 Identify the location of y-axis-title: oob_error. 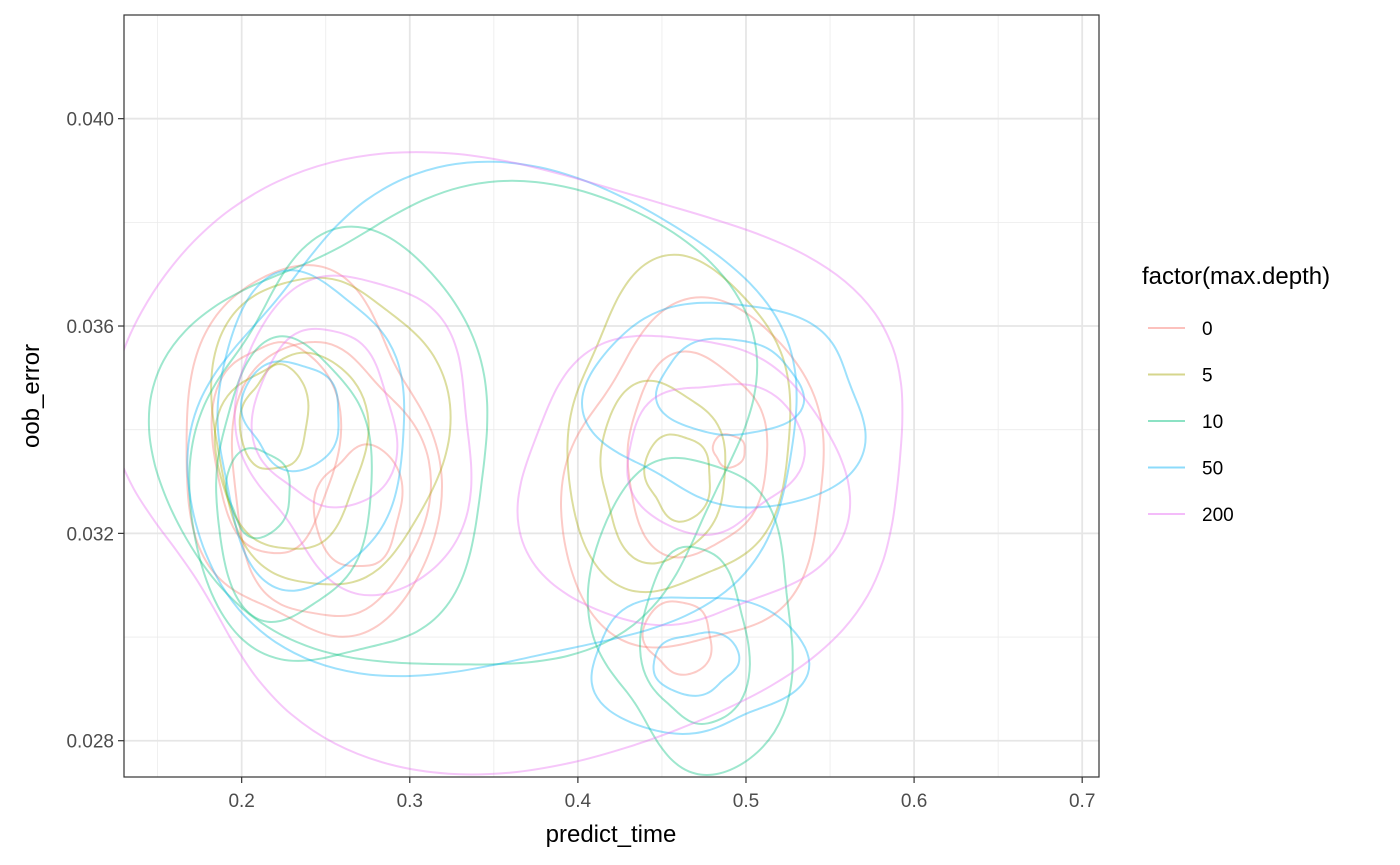
(31, 396).